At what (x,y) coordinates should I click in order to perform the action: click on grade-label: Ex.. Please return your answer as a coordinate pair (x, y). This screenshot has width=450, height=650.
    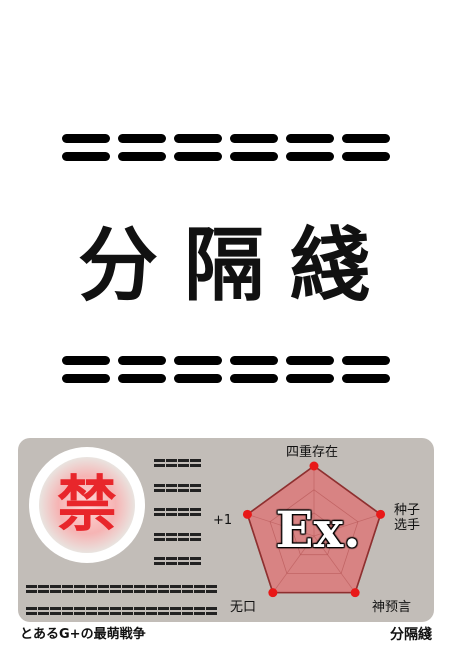
    Looking at the image, I should click on (318, 529).